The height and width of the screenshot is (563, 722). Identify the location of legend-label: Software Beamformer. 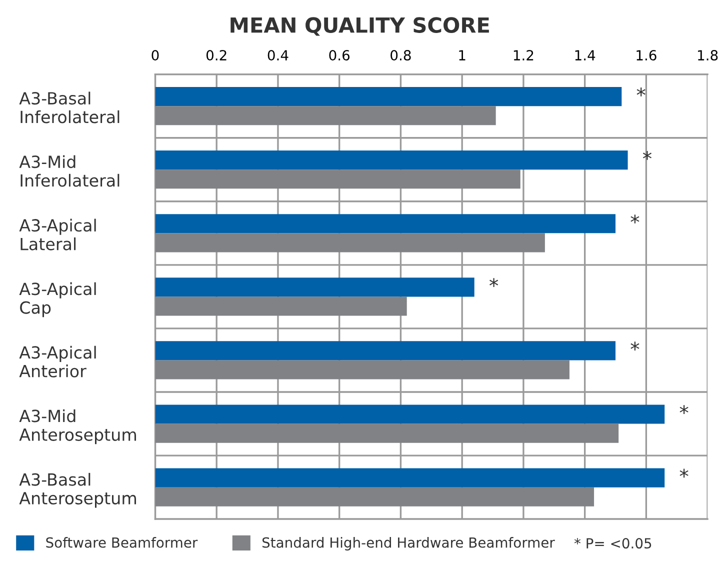
(122, 542).